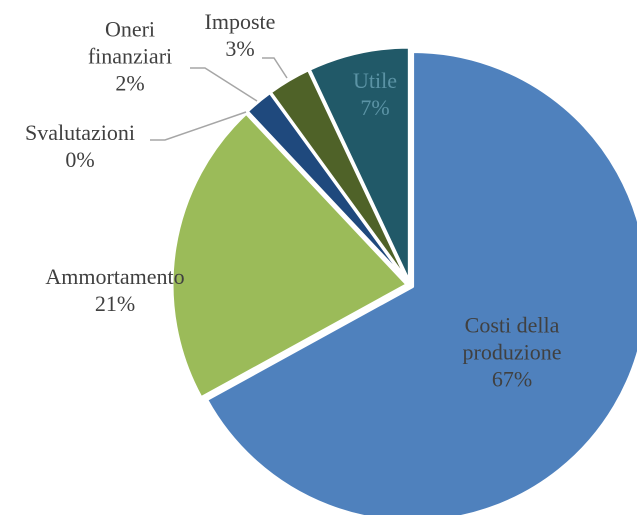 The image size is (637, 515). What do you see at coordinates (240, 48) in the screenshot?
I see `label-value: 3%` at bounding box center [240, 48].